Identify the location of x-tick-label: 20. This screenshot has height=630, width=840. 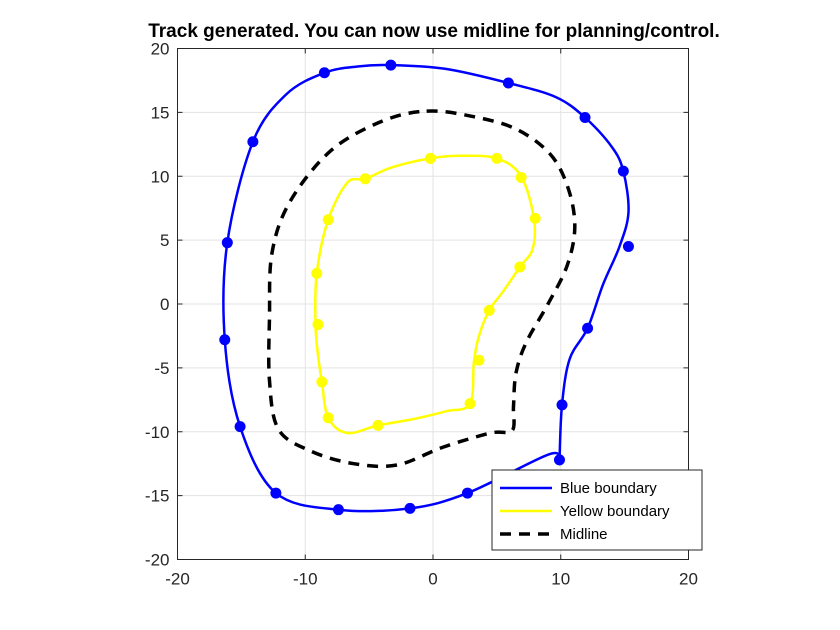
(688, 579).